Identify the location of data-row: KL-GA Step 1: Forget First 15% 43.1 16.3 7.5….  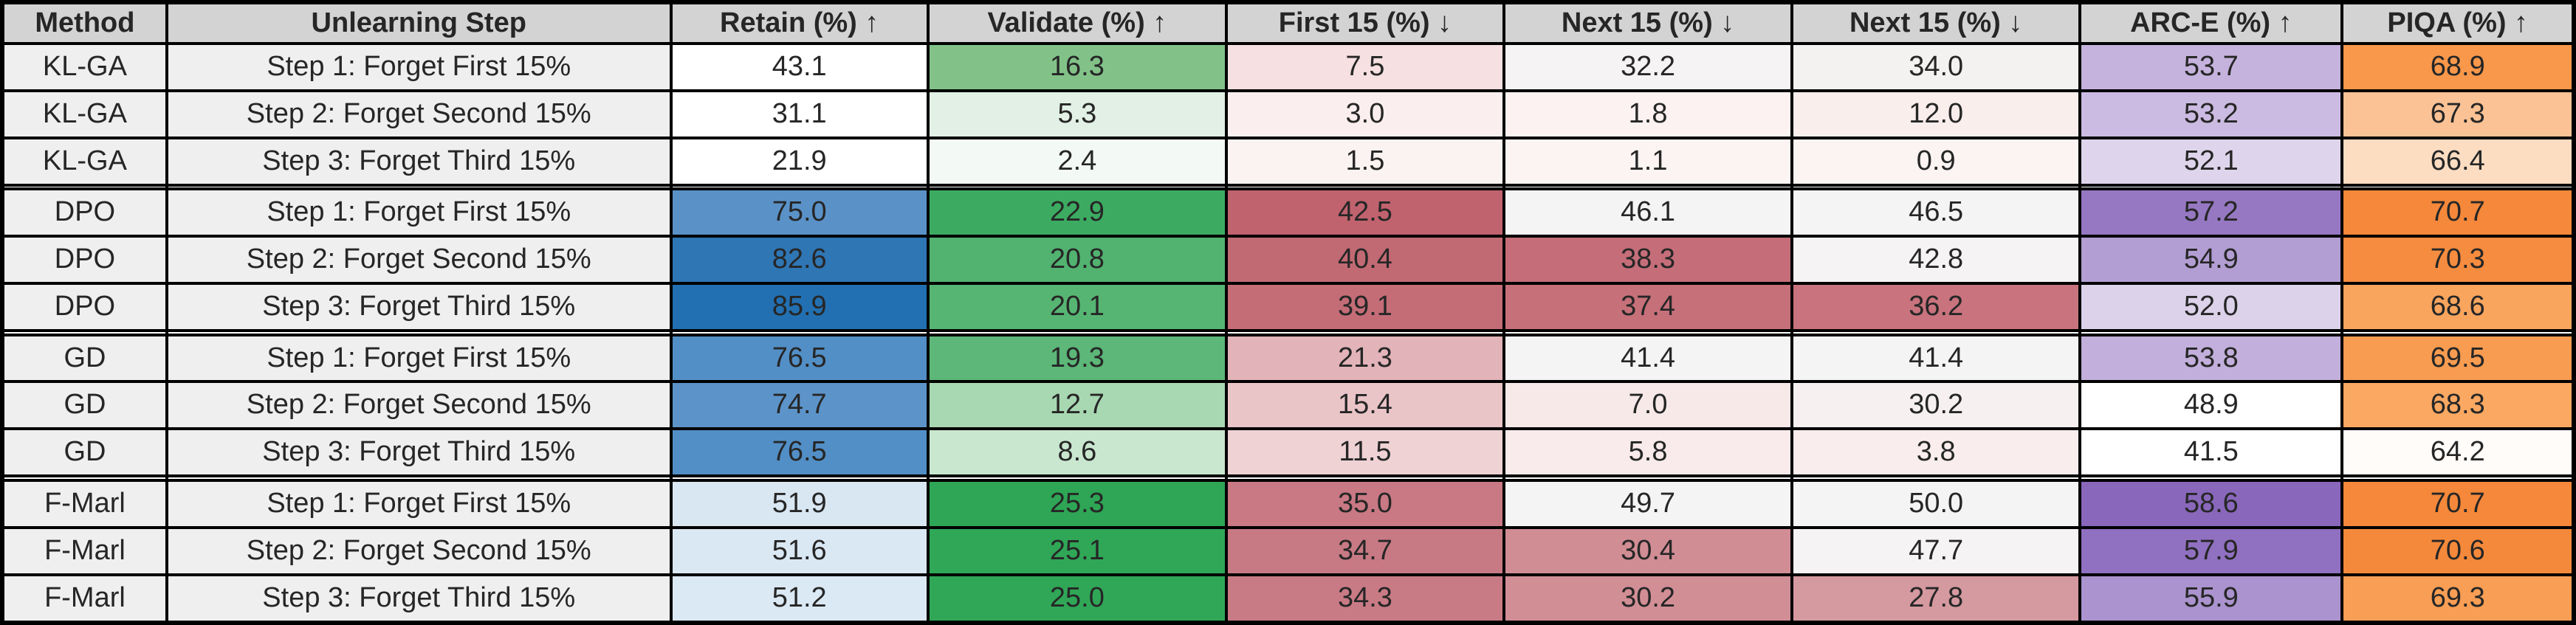
(1288, 67).